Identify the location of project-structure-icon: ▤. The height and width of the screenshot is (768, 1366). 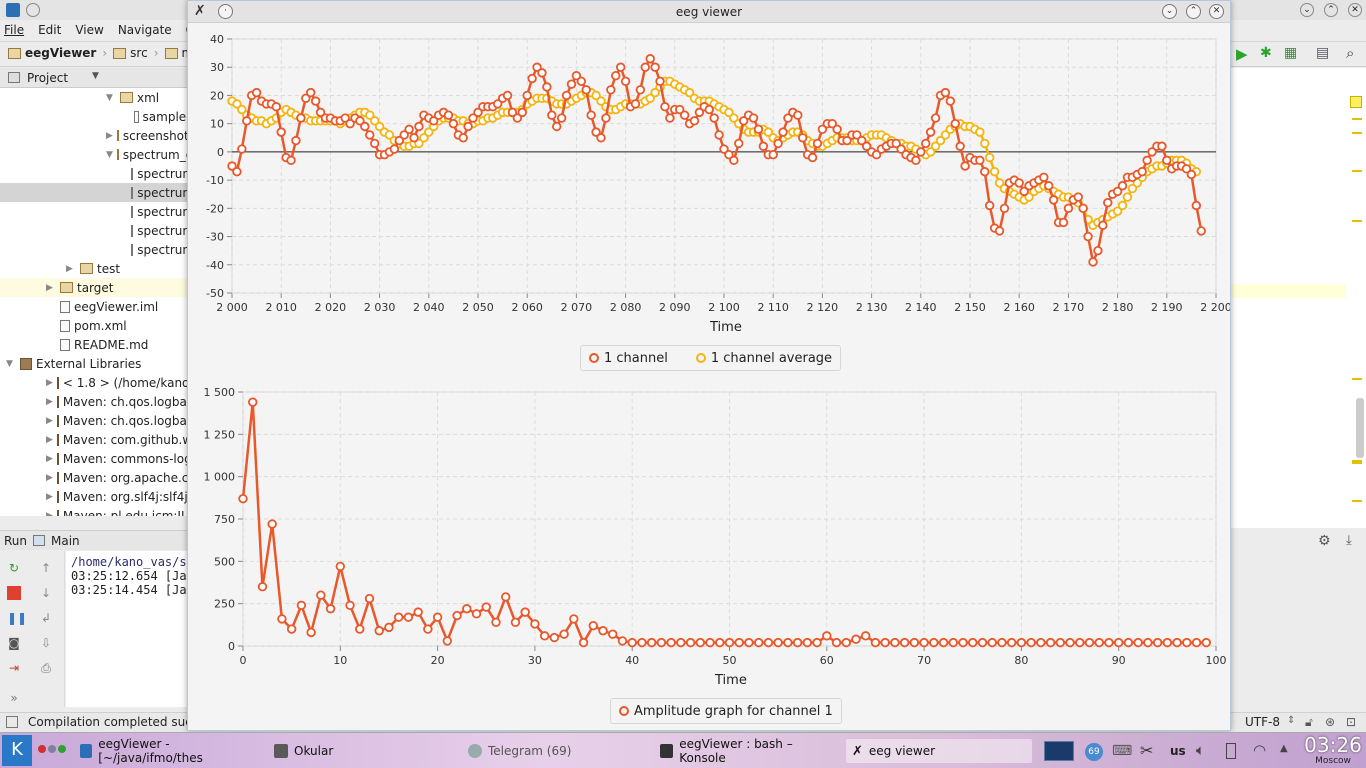
(1323, 53).